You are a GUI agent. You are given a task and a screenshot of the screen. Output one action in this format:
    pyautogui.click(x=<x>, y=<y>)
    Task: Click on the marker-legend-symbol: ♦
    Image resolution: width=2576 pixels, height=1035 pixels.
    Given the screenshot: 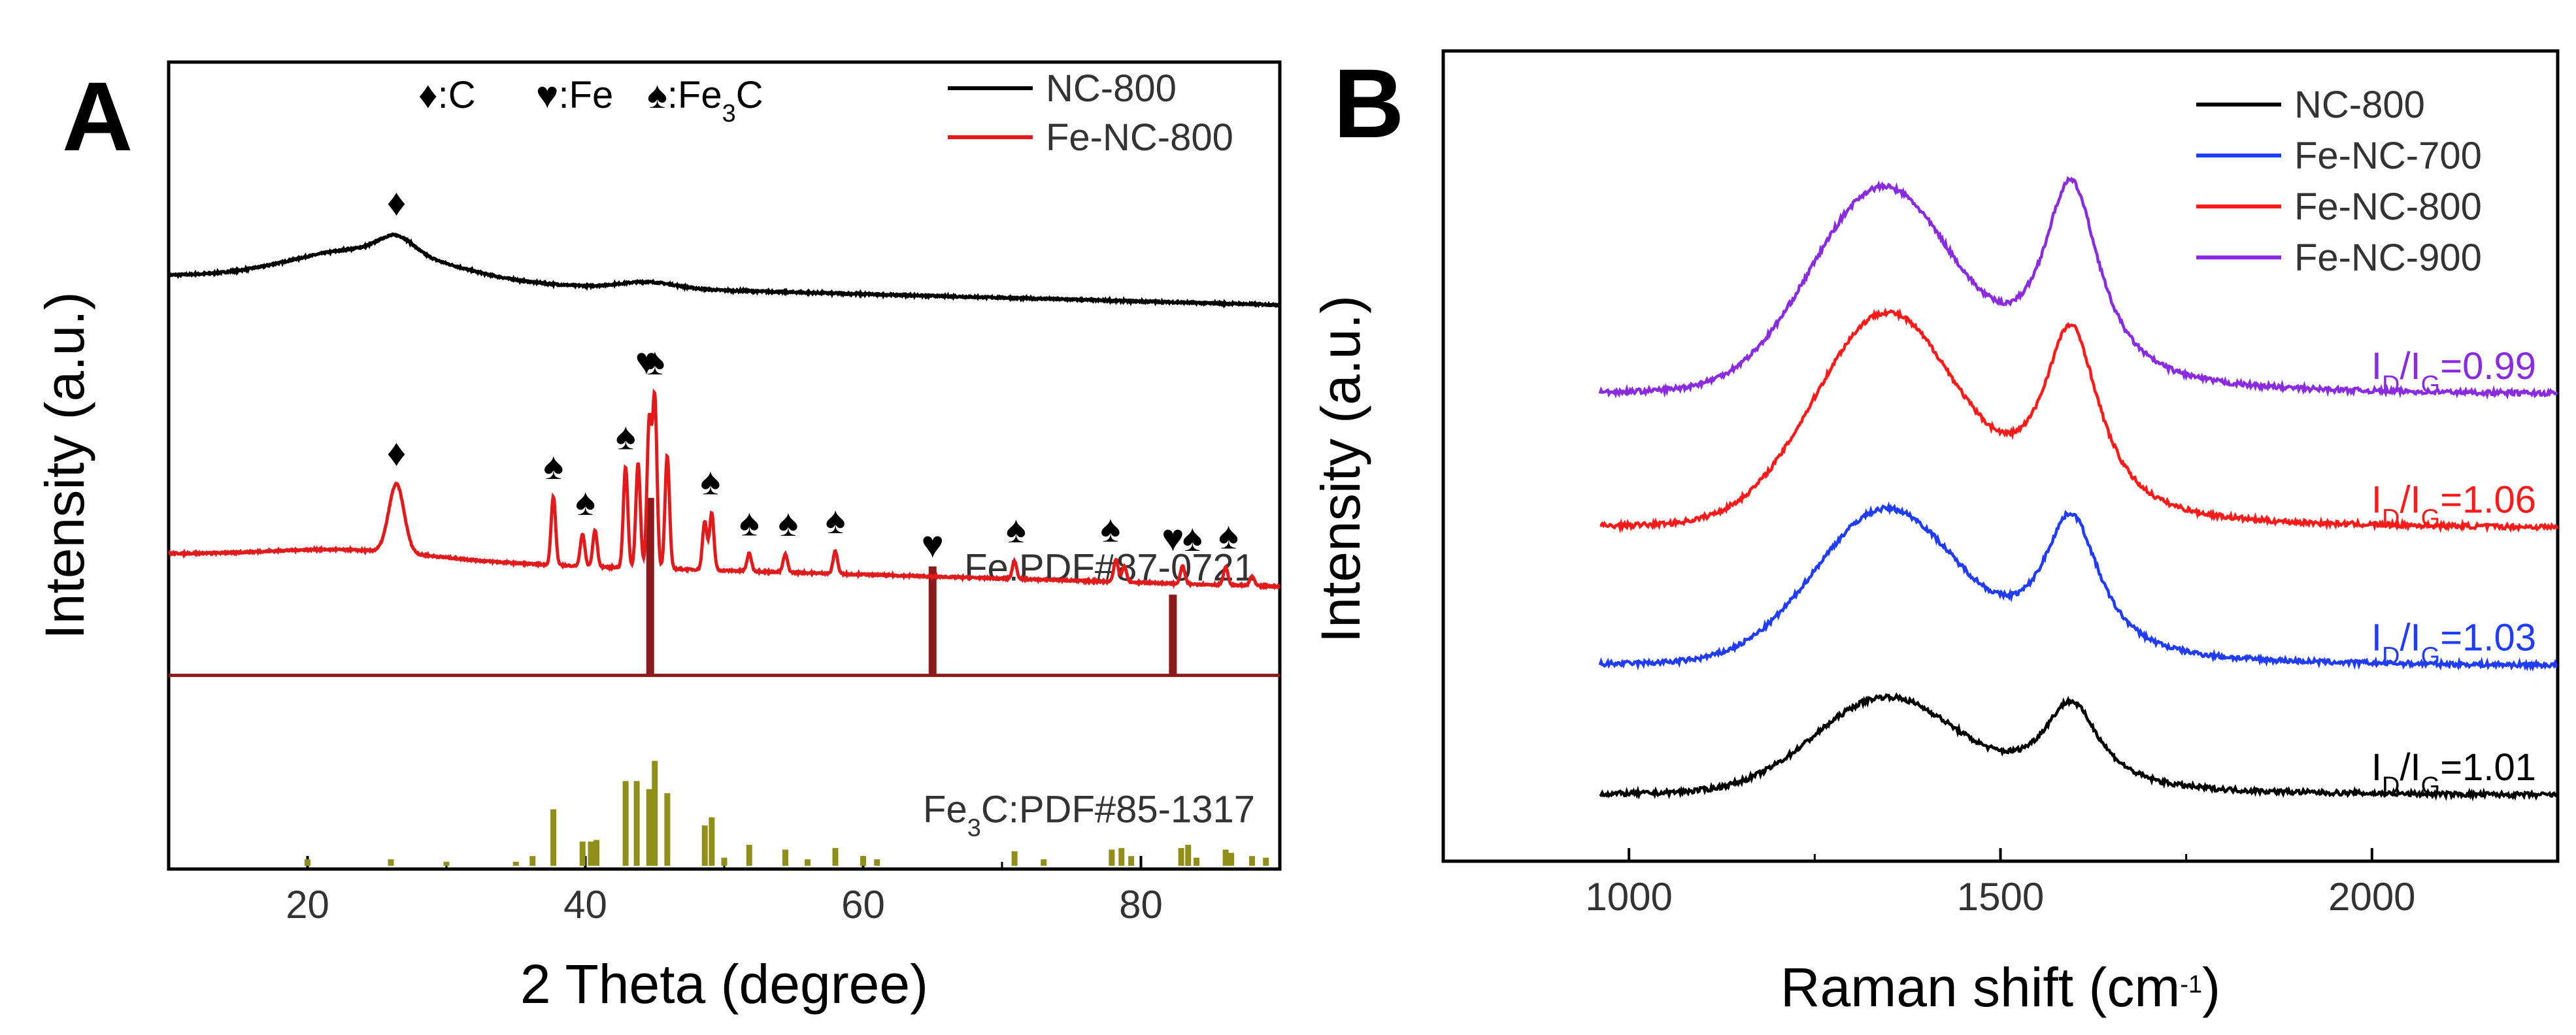 What is the action you would take?
    pyautogui.click(x=428, y=95)
    